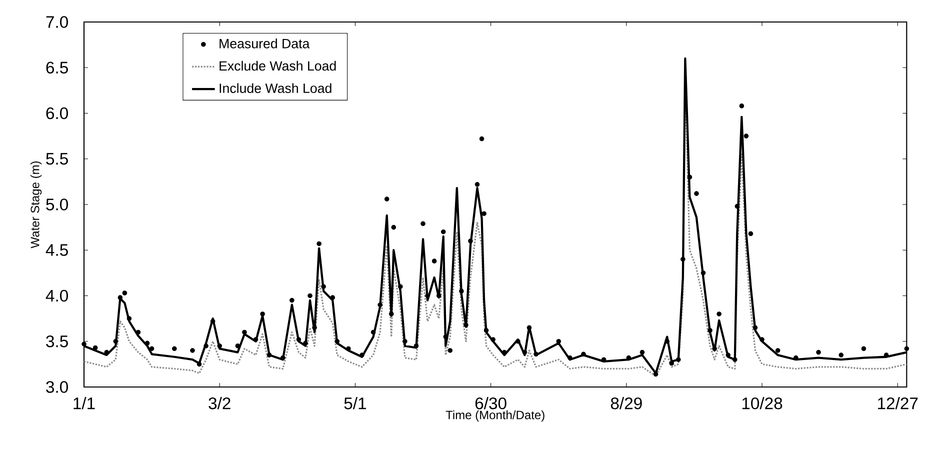  Describe the element at coordinates (626, 403) in the screenshot. I see `x-tick-label: 8/29` at that location.